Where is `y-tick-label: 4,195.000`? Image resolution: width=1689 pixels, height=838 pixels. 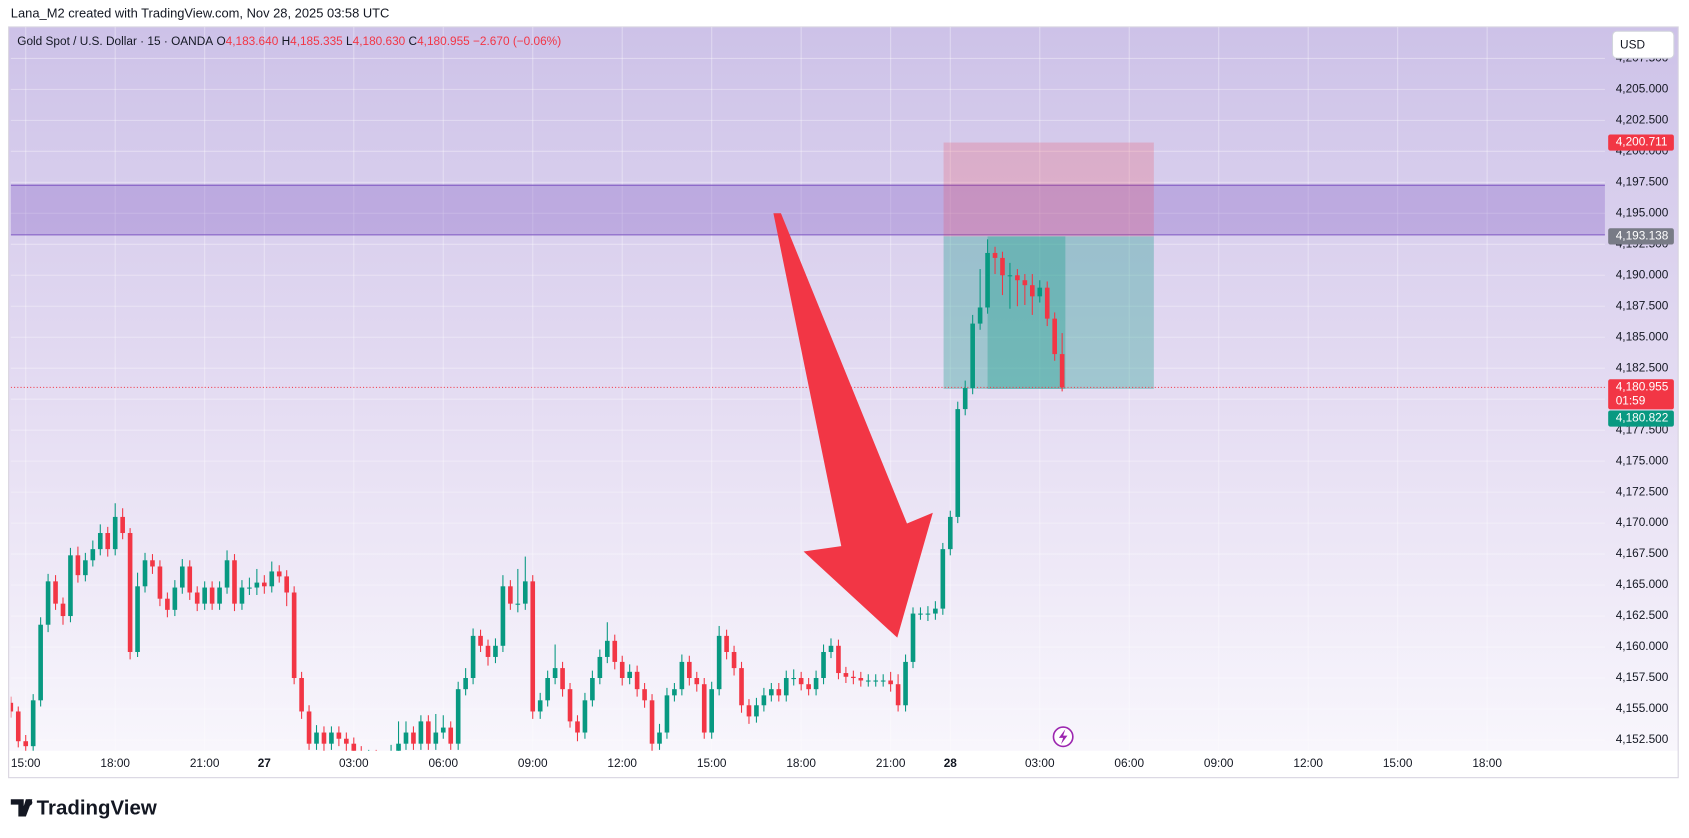
y-tick-label: 4,195.000 is located at coordinates (1642, 212).